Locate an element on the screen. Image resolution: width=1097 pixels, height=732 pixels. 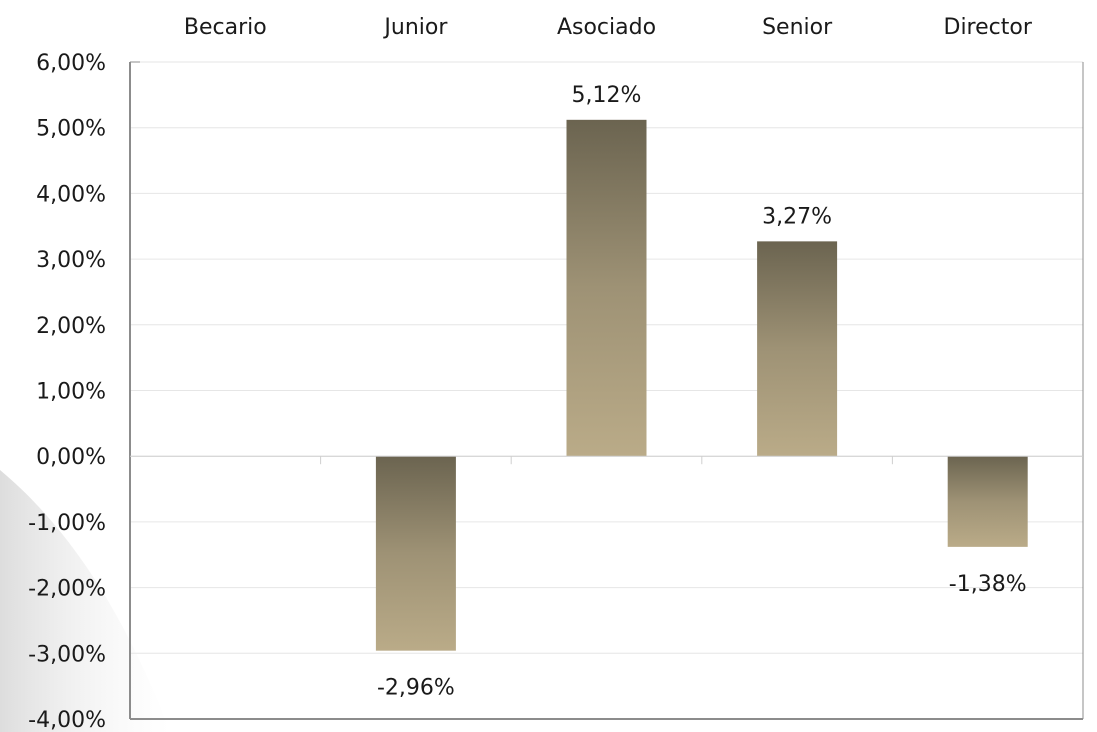
bar-junior is located at coordinates (415, 553).